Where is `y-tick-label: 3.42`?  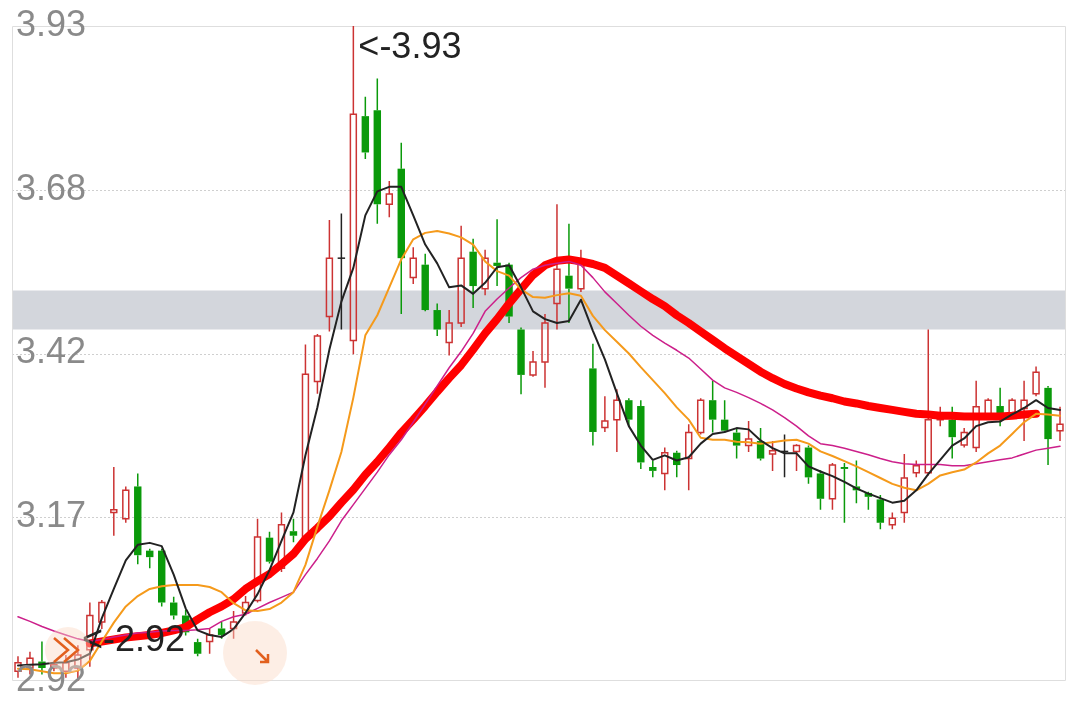 y-tick-label: 3.42 is located at coordinates (51, 351).